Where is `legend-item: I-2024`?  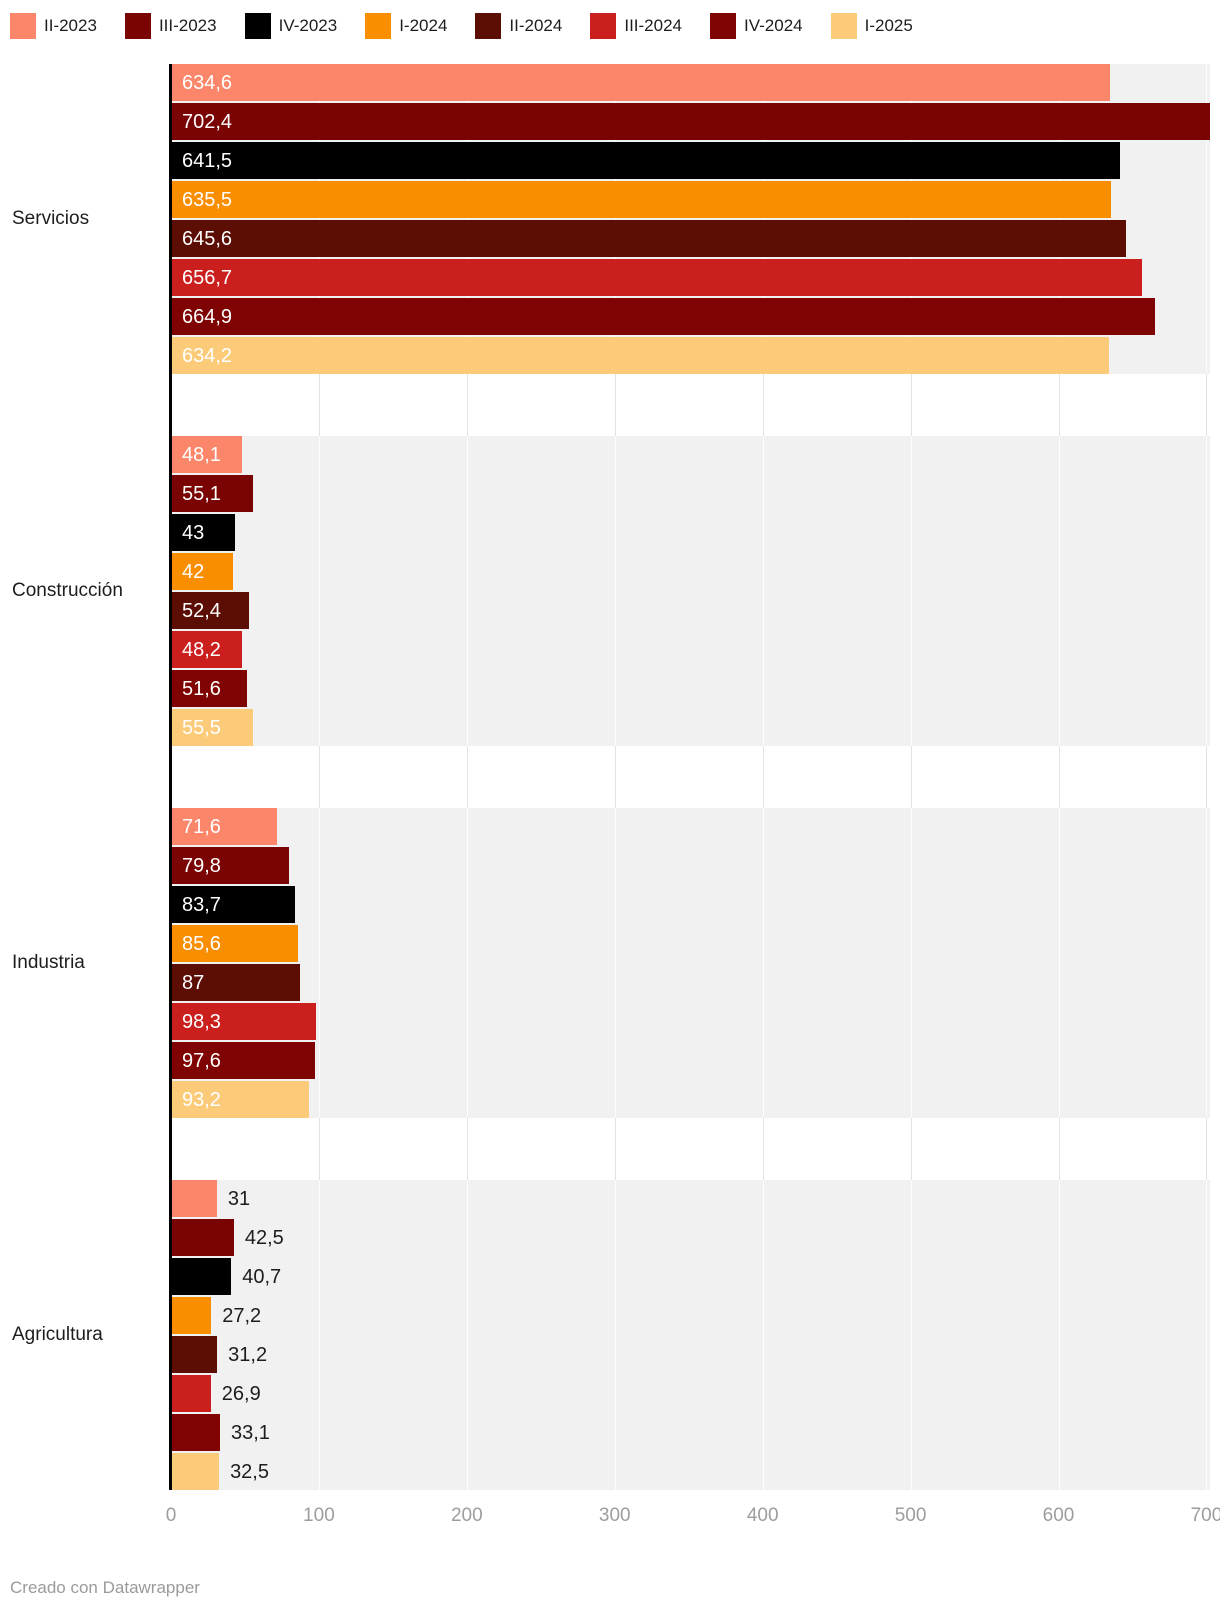
legend-item: I-2024 is located at coordinates (406, 26).